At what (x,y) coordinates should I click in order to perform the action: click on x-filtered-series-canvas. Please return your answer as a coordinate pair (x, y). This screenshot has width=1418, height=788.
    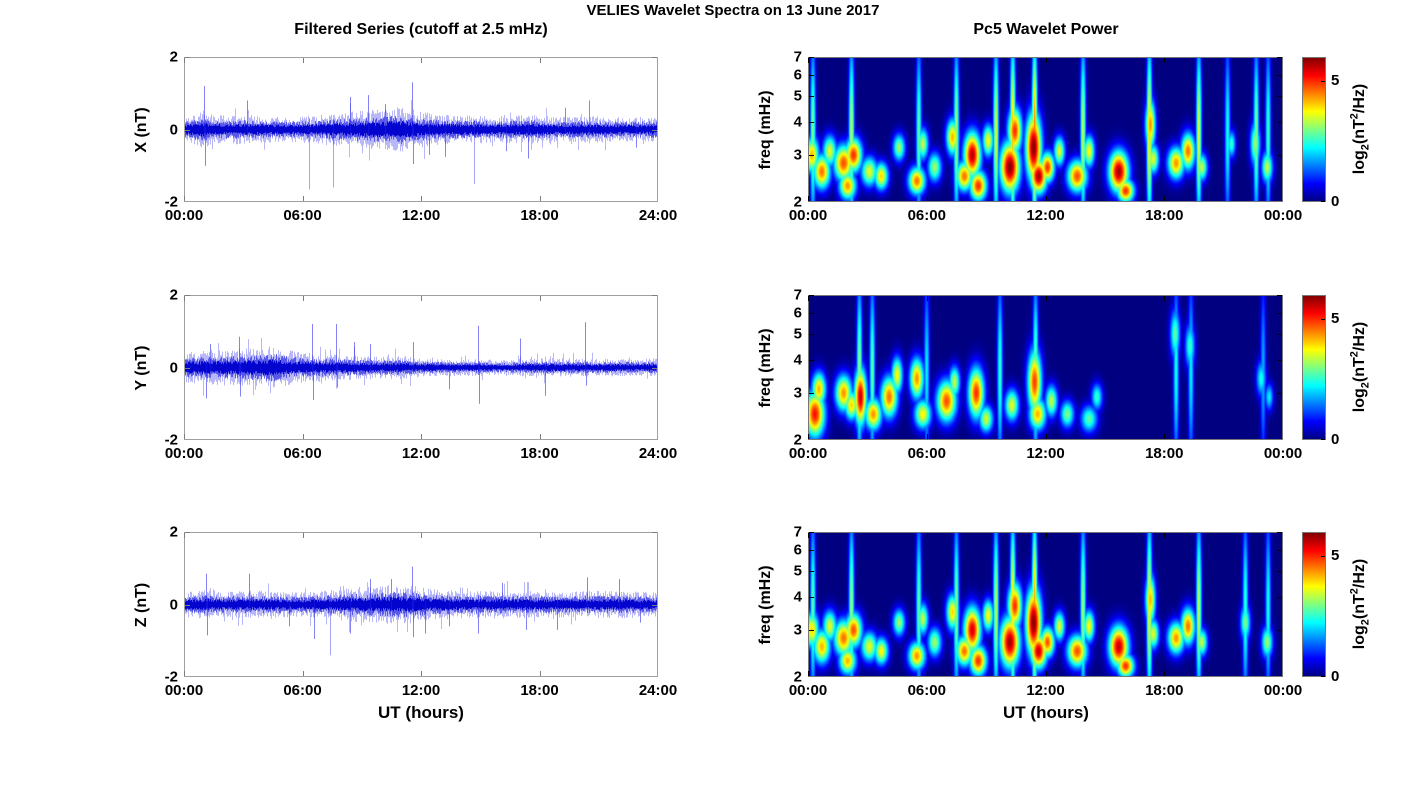
    Looking at the image, I should click on (421, 129).